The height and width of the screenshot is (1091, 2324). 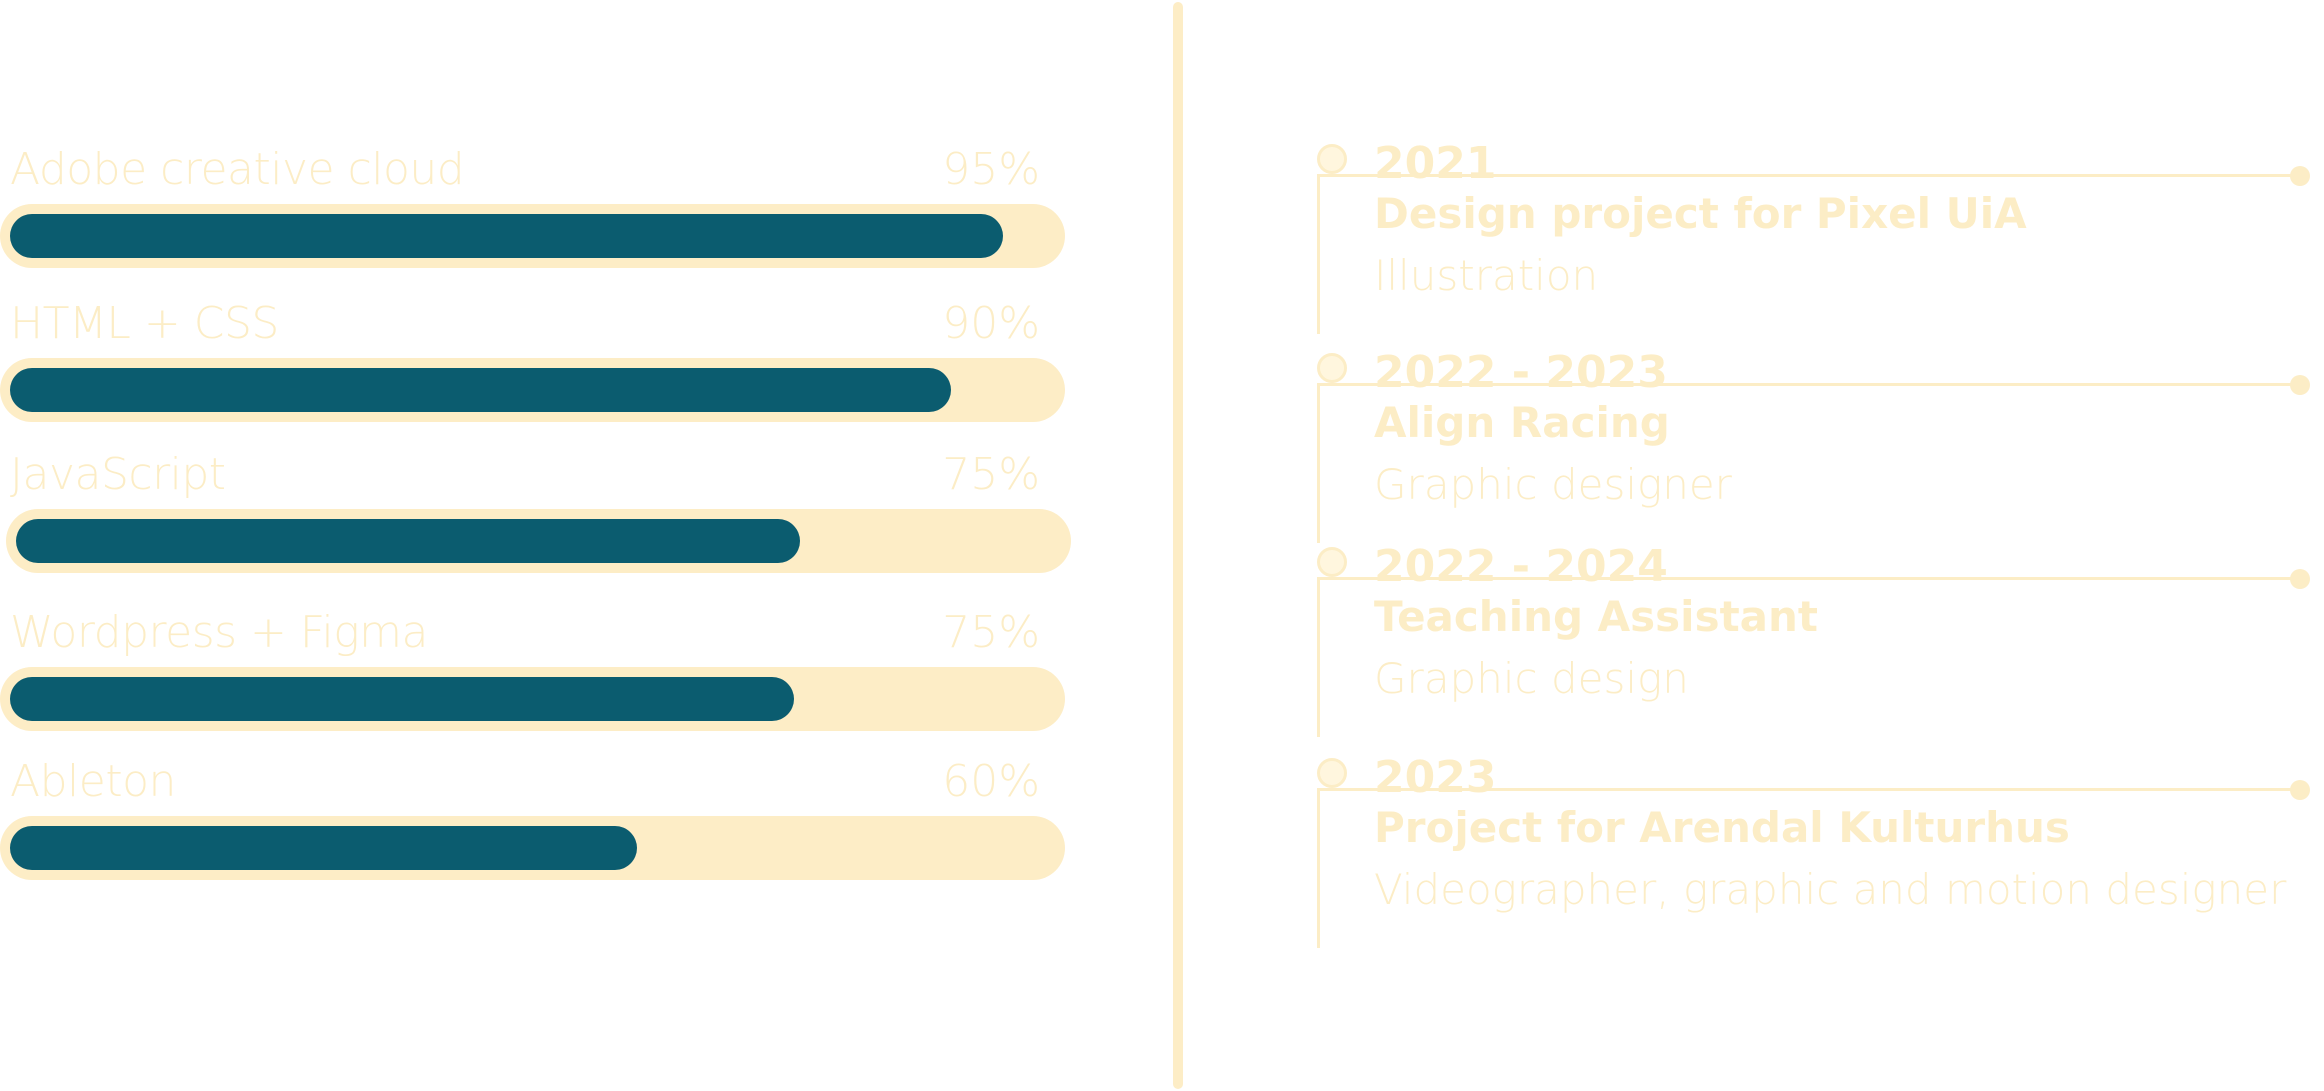 I want to click on column-divider, so click(x=1178, y=545).